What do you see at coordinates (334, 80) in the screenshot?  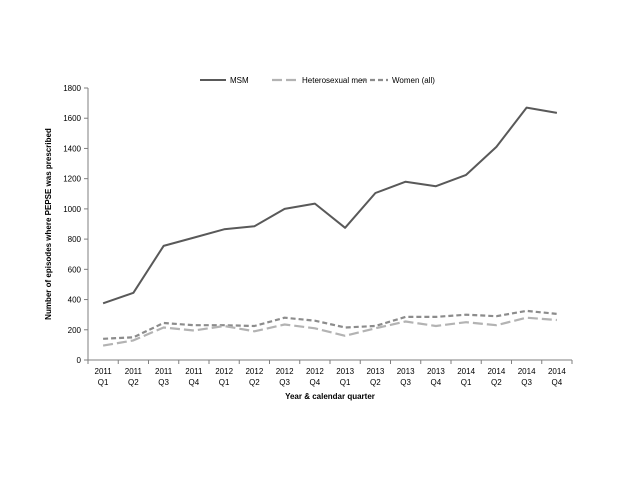 I see `legend-label: Heterosexual men` at bounding box center [334, 80].